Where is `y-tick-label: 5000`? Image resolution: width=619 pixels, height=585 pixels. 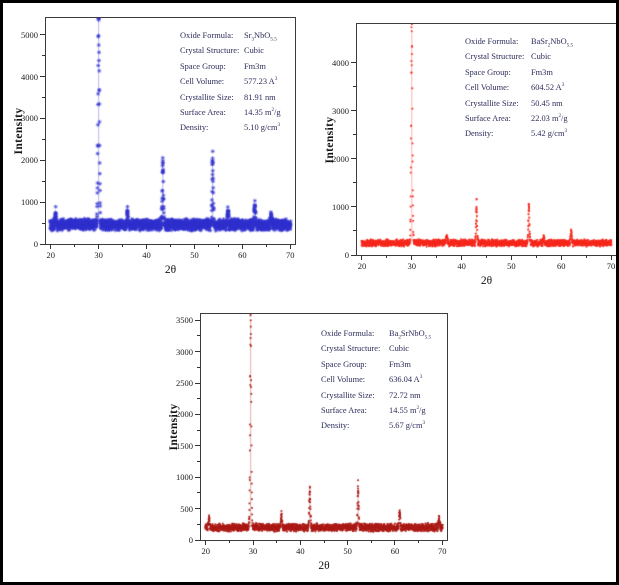 y-tick-label: 5000 is located at coordinates (29, 34).